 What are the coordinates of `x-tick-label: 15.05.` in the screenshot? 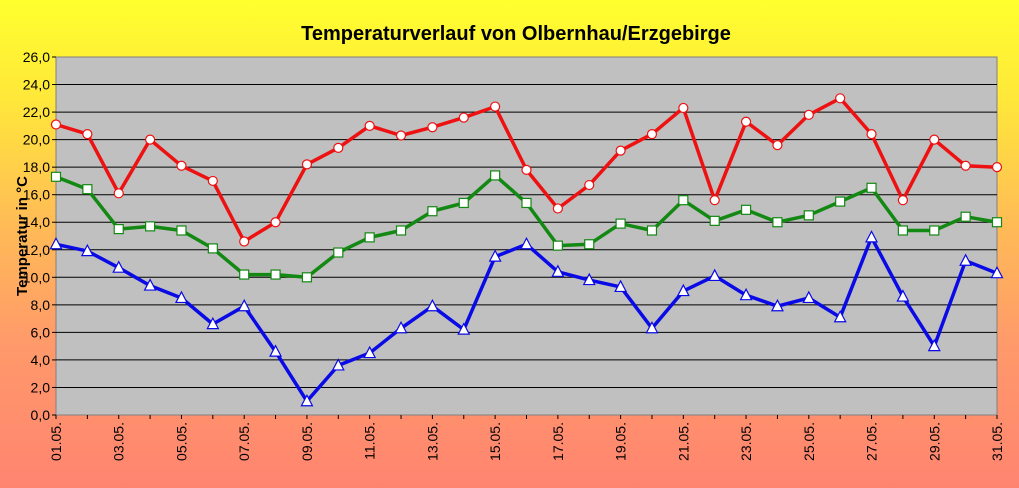 It's located at (495, 441).